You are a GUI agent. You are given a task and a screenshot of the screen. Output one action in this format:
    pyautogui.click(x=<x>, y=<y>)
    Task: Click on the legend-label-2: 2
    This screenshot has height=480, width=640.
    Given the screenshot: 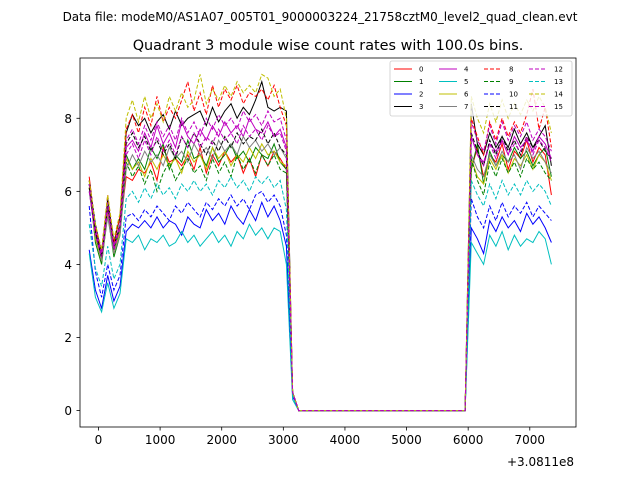 What is the action you would take?
    pyautogui.click(x=421, y=95)
    